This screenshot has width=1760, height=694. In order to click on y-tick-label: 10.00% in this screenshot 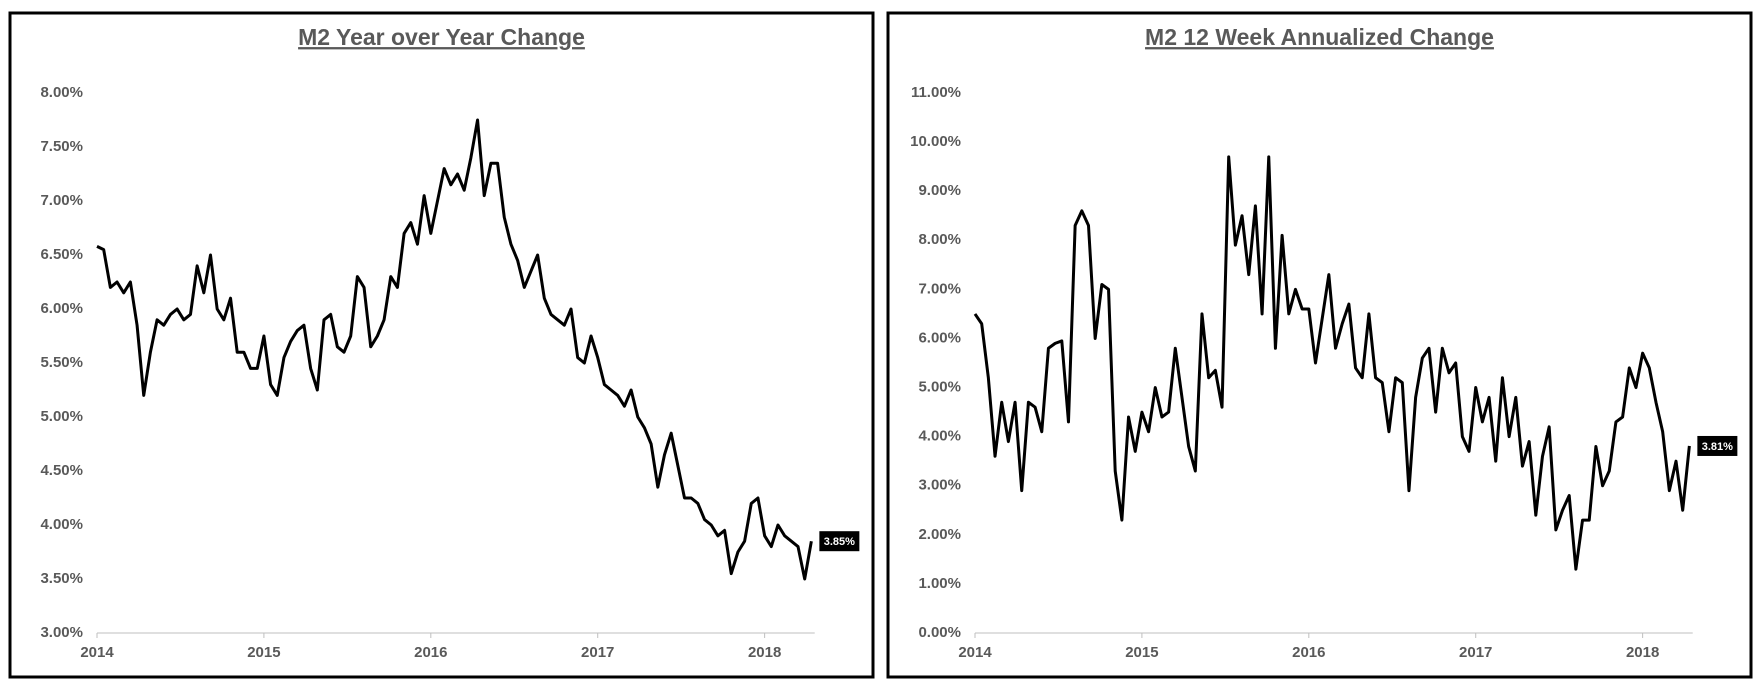, I will do `click(935, 141)`.